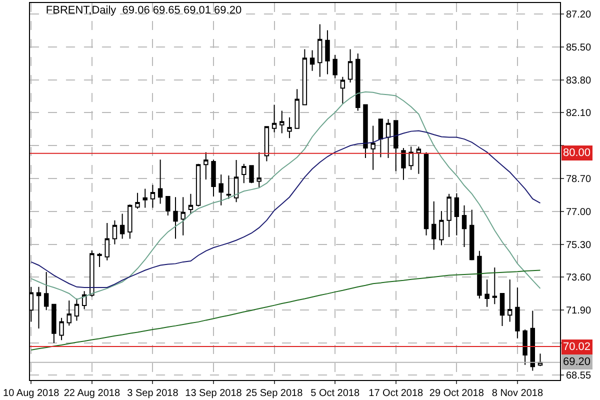  I want to click on x-tick-label: 8 Nov 2018, so click(518, 393).